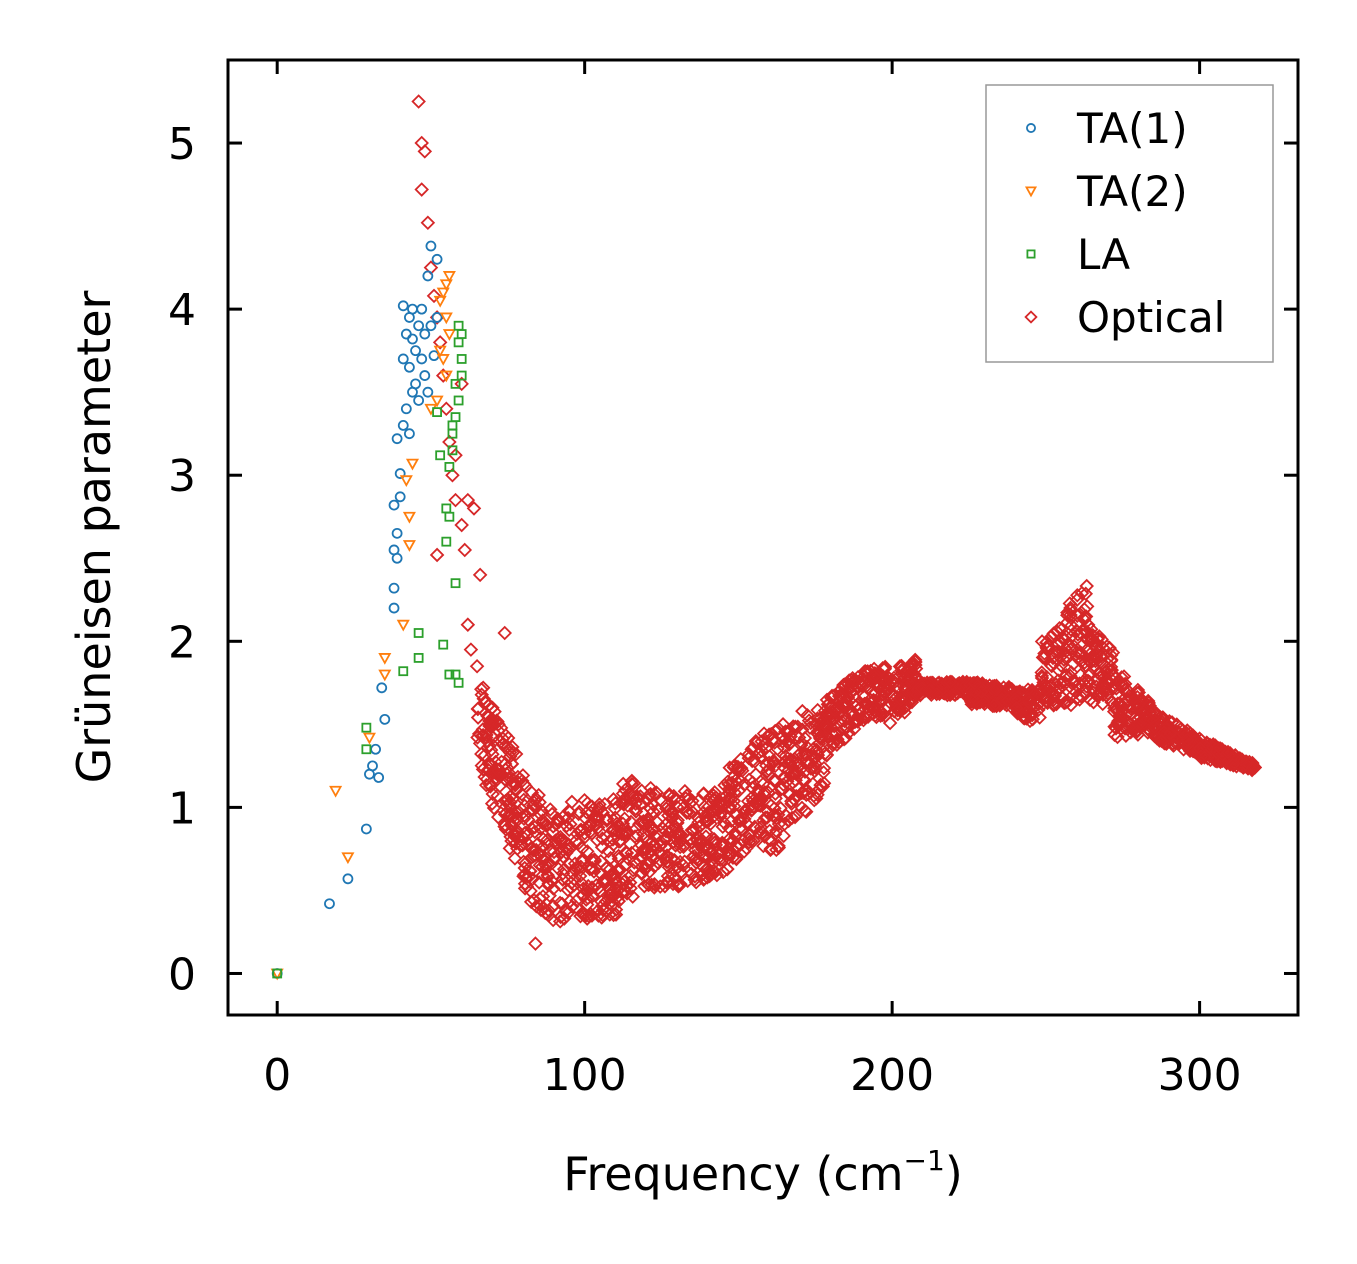 Image resolution: width=1357 pixels, height=1264 pixels. Describe the element at coordinates (1132, 191) in the screenshot. I see `legend-label: TA(2)` at that location.